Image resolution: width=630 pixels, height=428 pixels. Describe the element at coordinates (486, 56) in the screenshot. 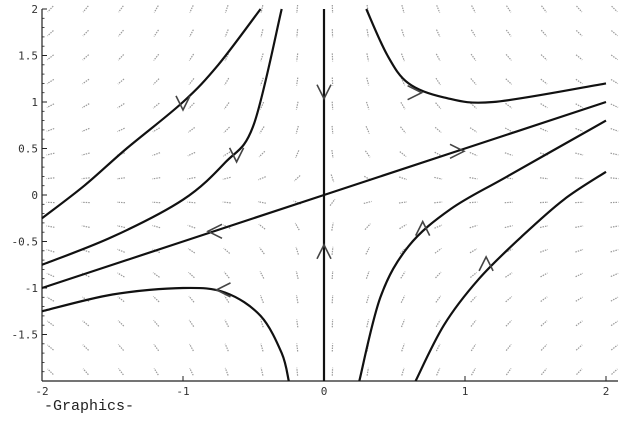

I see `trajectory-line` at that location.